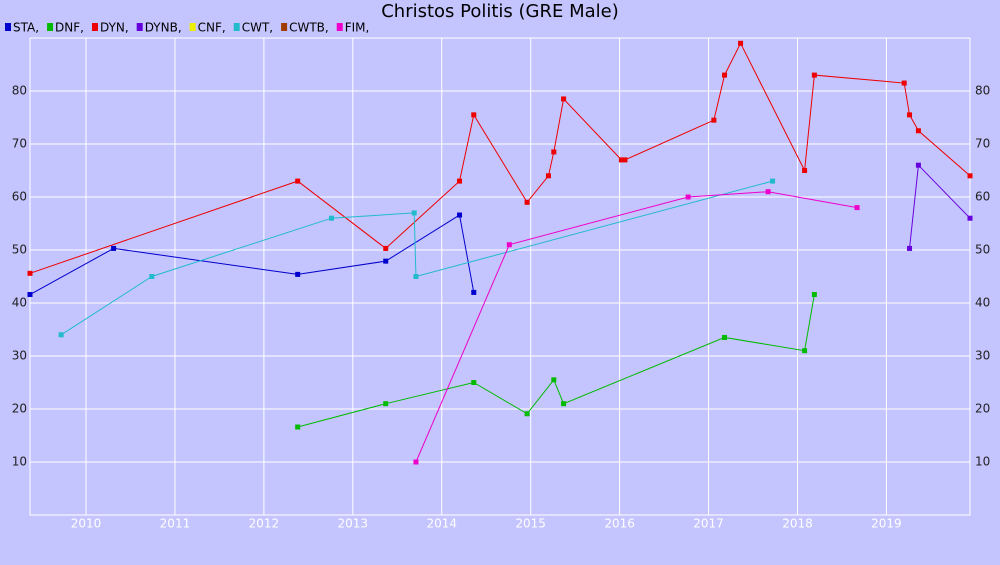 The image size is (1000, 565). Describe the element at coordinates (708, 524) in the screenshot. I see `x-tick-label: 2017` at that location.